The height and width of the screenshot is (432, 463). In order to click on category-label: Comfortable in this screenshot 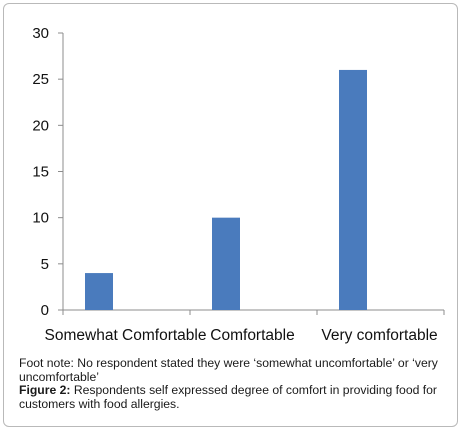, I will do `click(252, 335)`.